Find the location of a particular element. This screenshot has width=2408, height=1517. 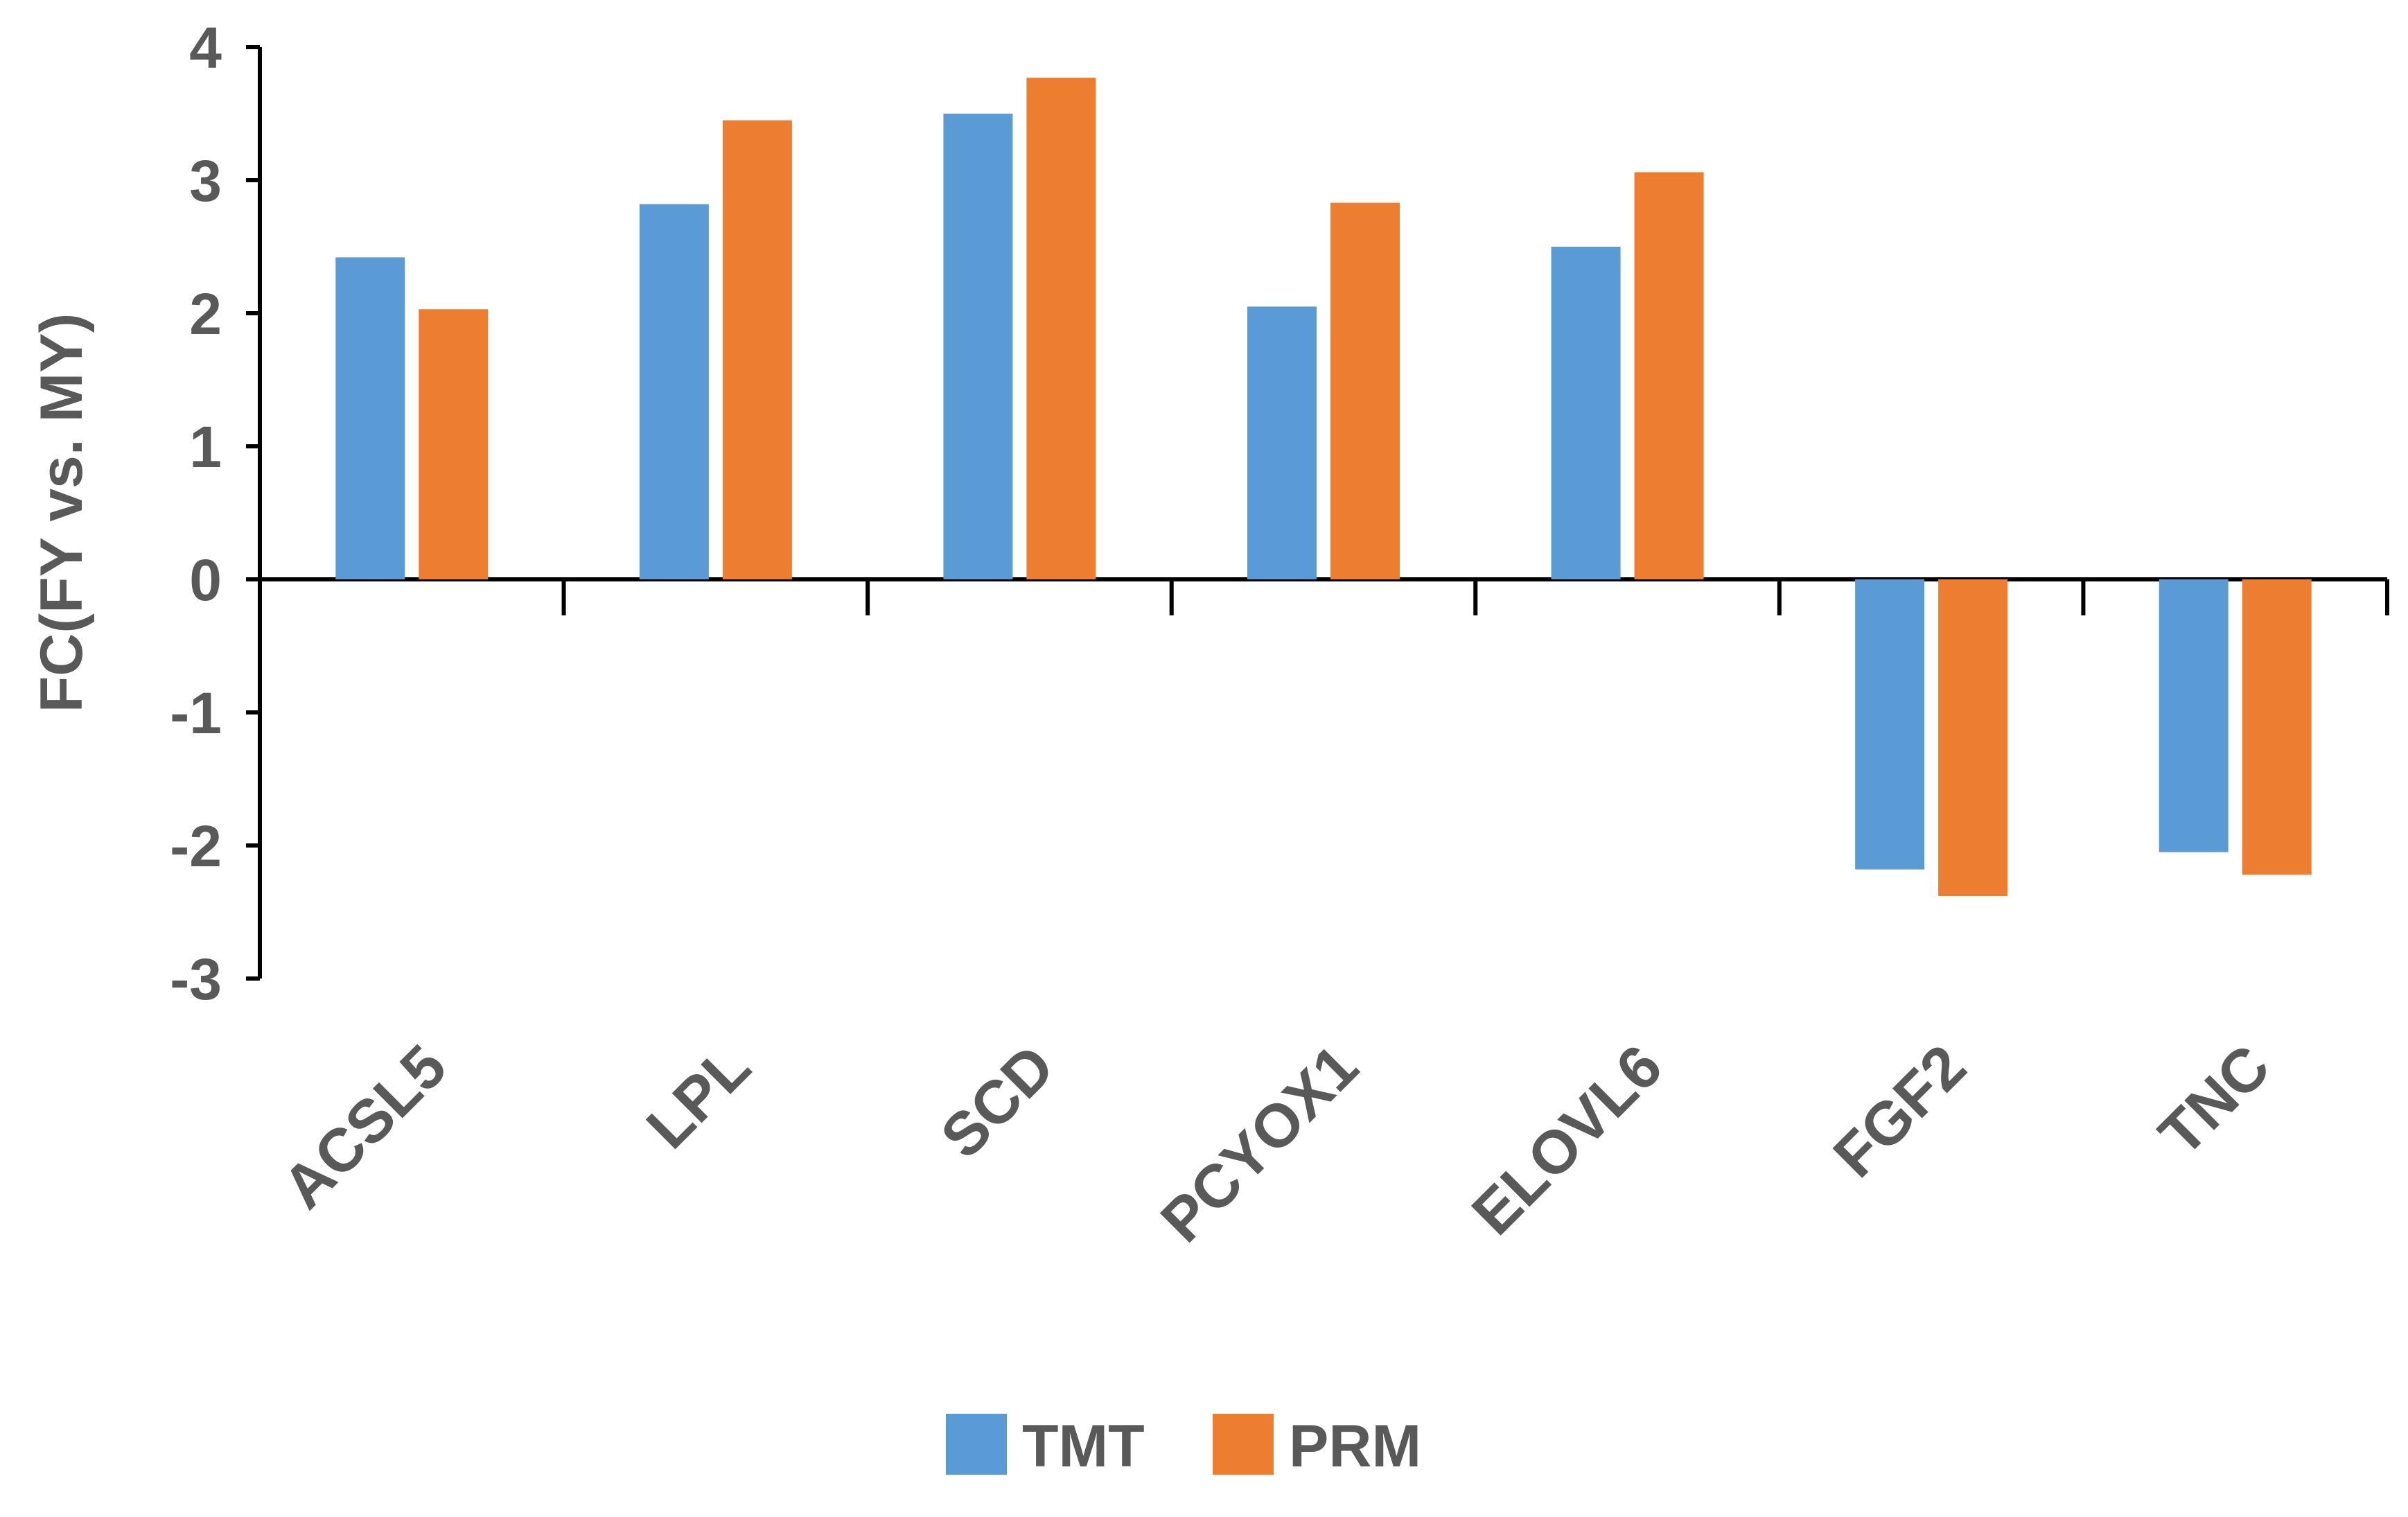

bar-prm-fgf2 is located at coordinates (1973, 738).